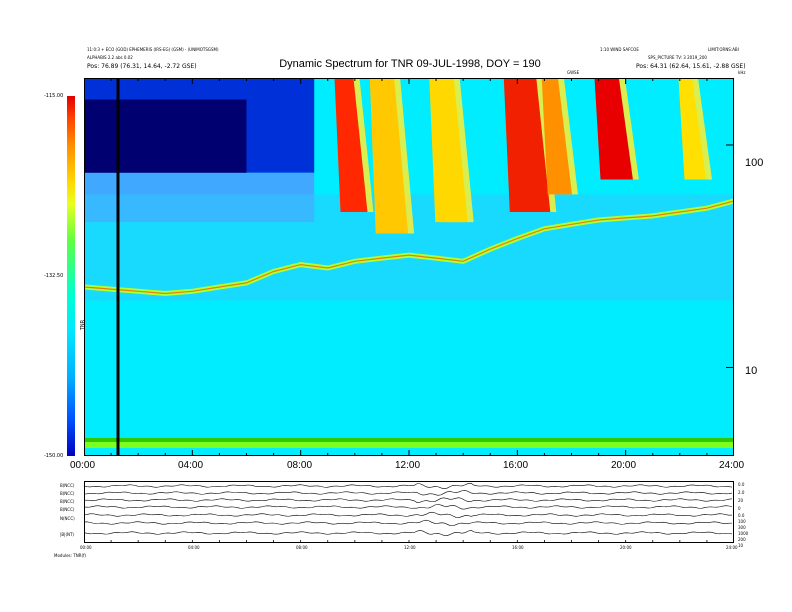  What do you see at coordinates (754, 163) in the screenshot?
I see `y-tick-label: 100` at bounding box center [754, 163].